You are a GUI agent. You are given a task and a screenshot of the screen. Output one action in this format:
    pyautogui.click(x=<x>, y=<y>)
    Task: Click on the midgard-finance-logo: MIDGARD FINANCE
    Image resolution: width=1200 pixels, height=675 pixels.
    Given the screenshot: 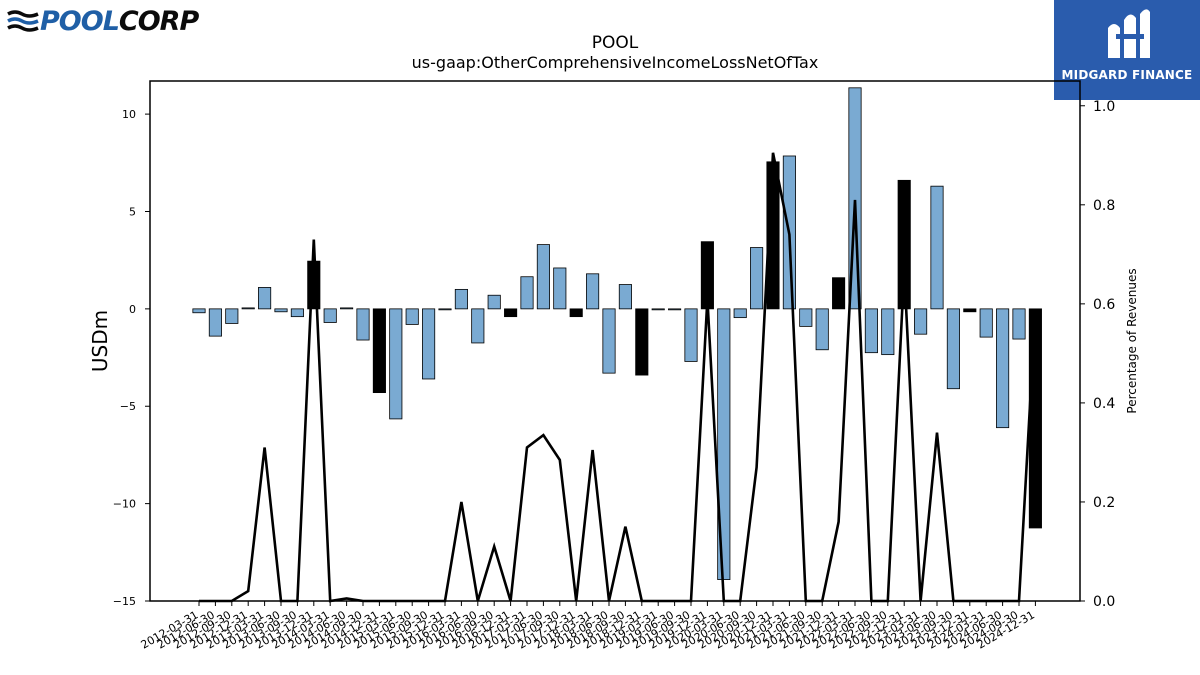 What is the action you would take?
    pyautogui.click(x=1127, y=50)
    